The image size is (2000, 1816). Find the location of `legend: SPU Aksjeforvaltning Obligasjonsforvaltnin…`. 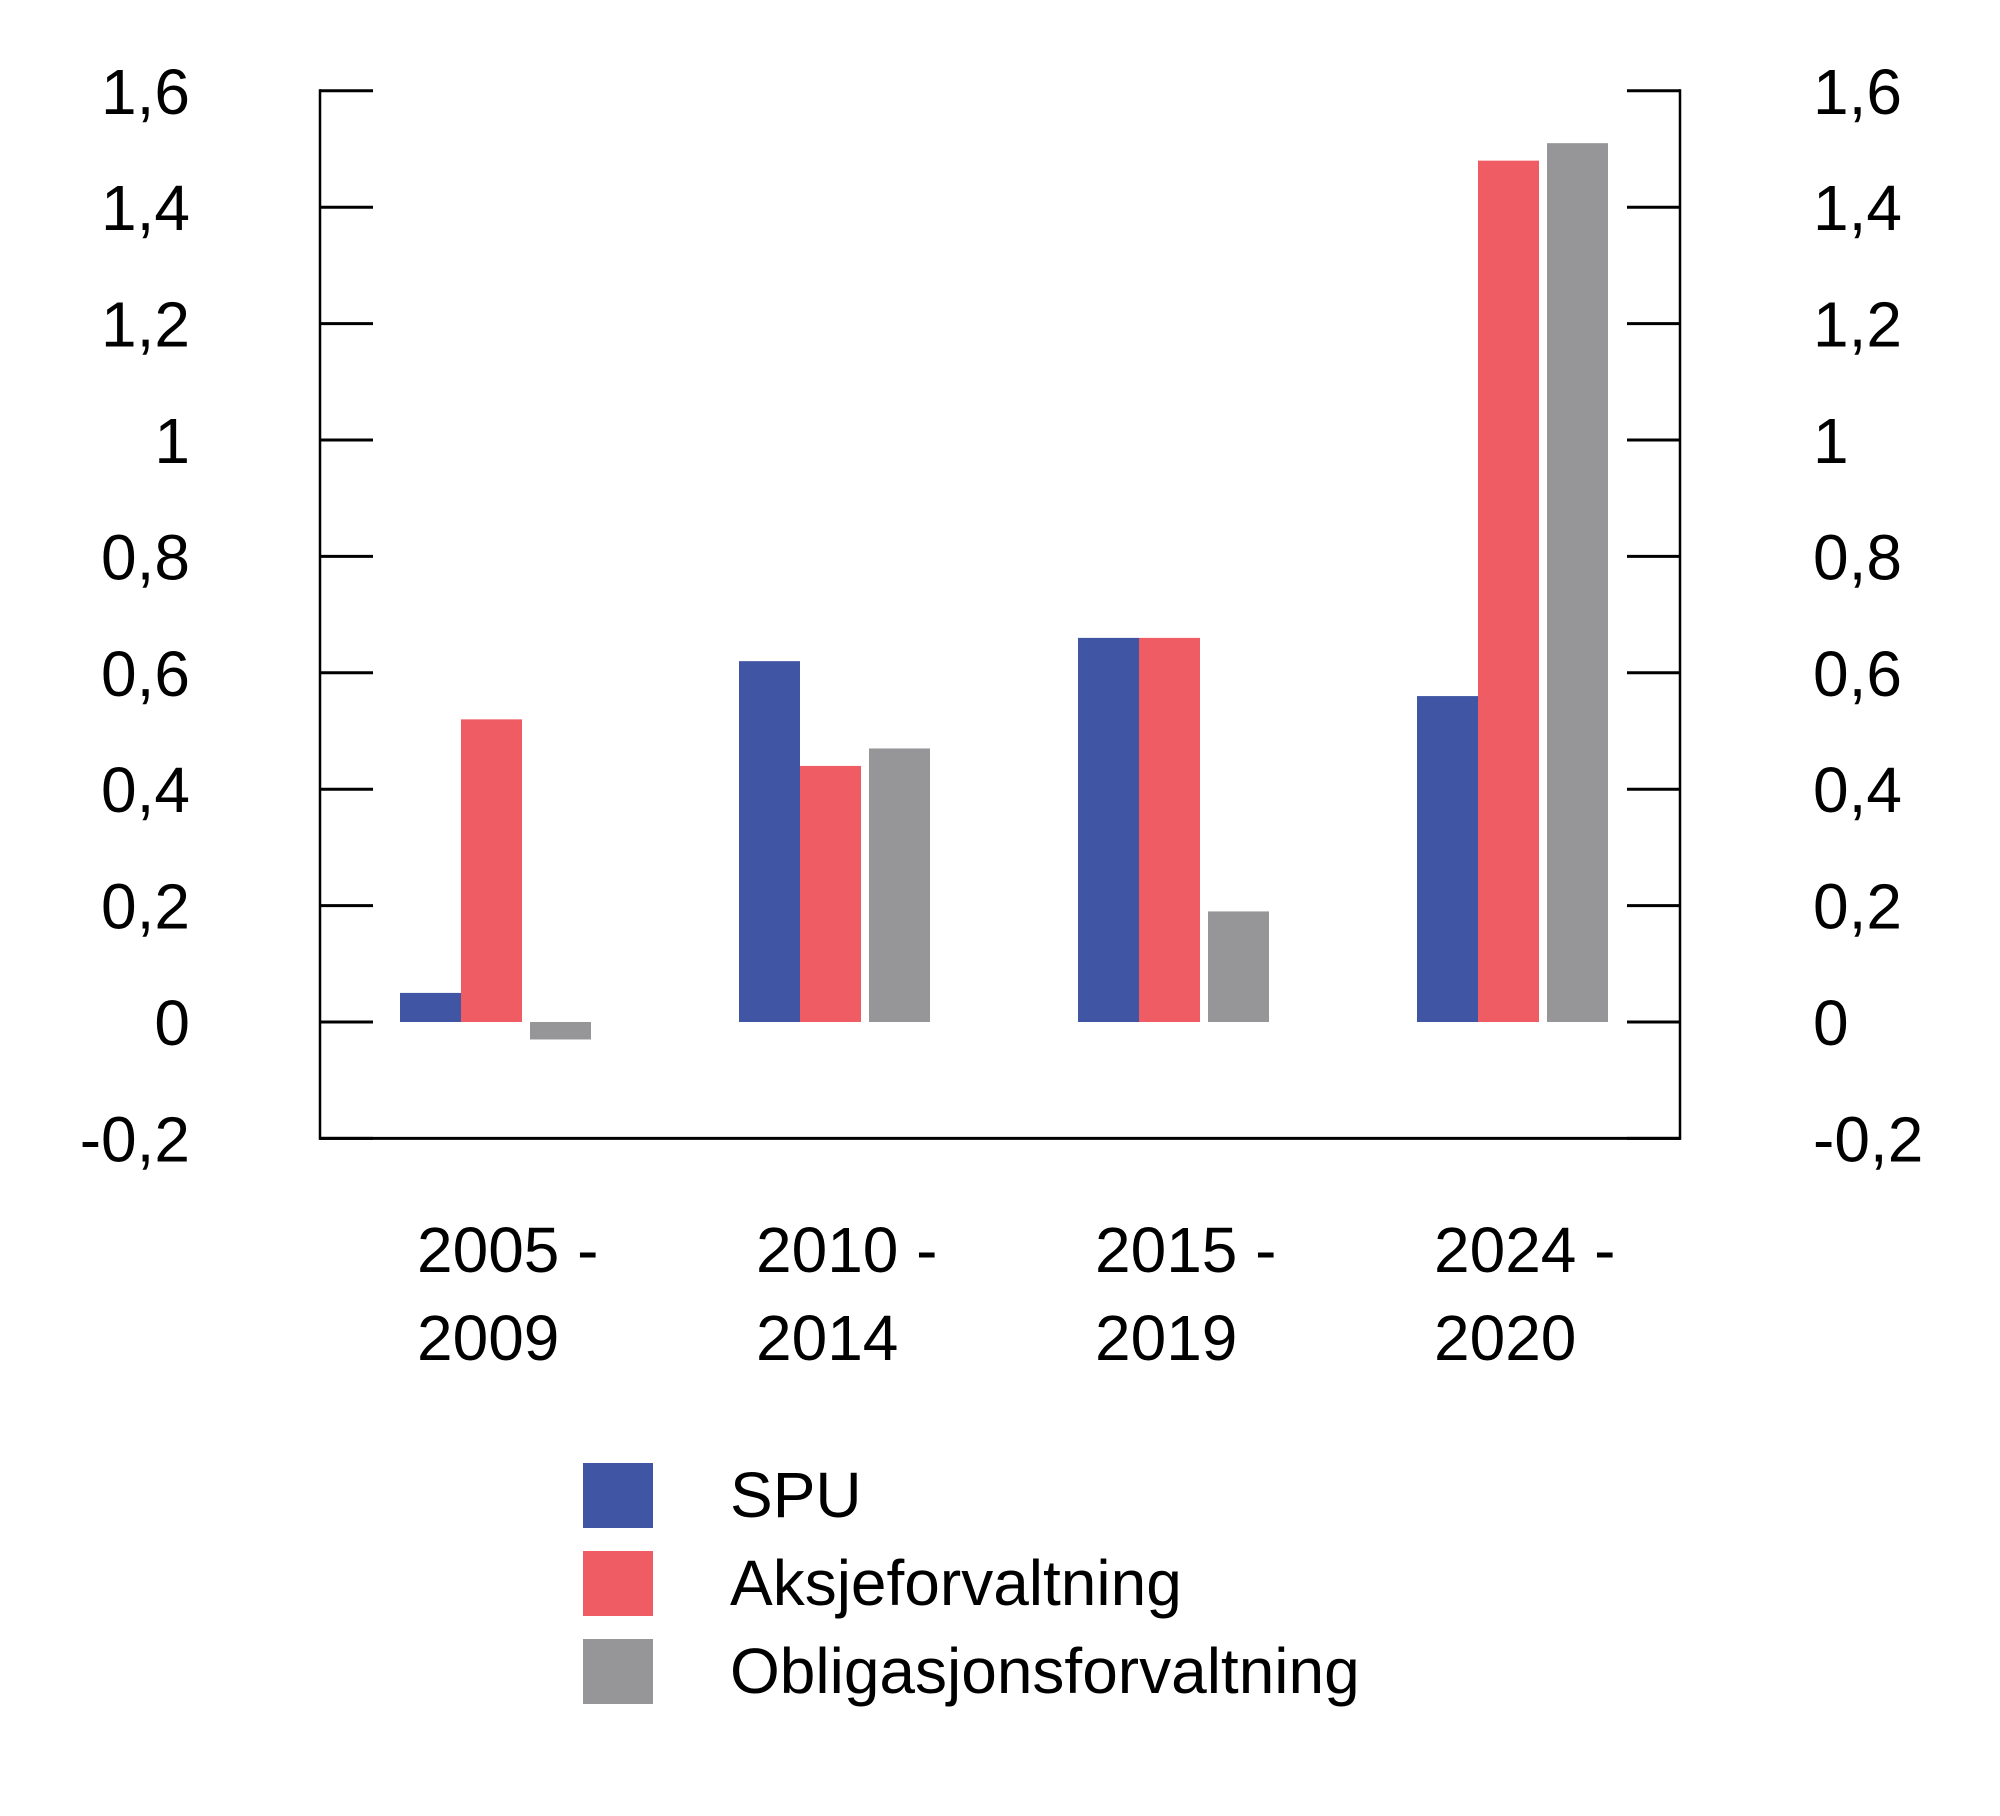

legend: SPU Aksjeforvaltning Obligasjonsforvaltnin… is located at coordinates (971, 1583).